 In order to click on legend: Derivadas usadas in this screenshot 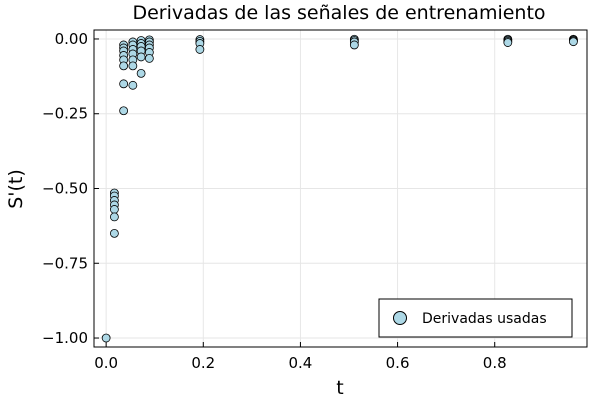, I will do `click(475, 318)`.